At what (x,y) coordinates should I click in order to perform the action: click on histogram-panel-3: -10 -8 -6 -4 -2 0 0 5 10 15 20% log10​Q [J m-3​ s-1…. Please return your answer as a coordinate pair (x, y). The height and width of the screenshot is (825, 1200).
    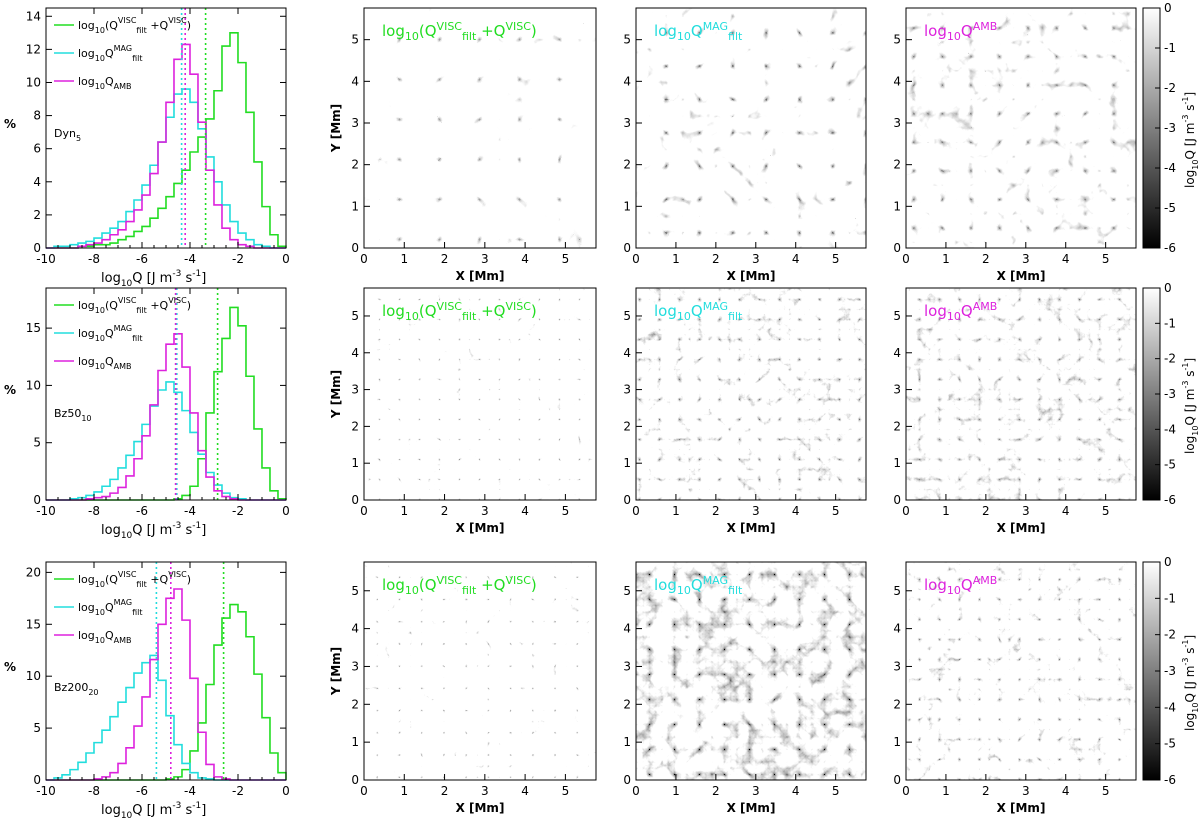
    Looking at the image, I should click on (147, 691).